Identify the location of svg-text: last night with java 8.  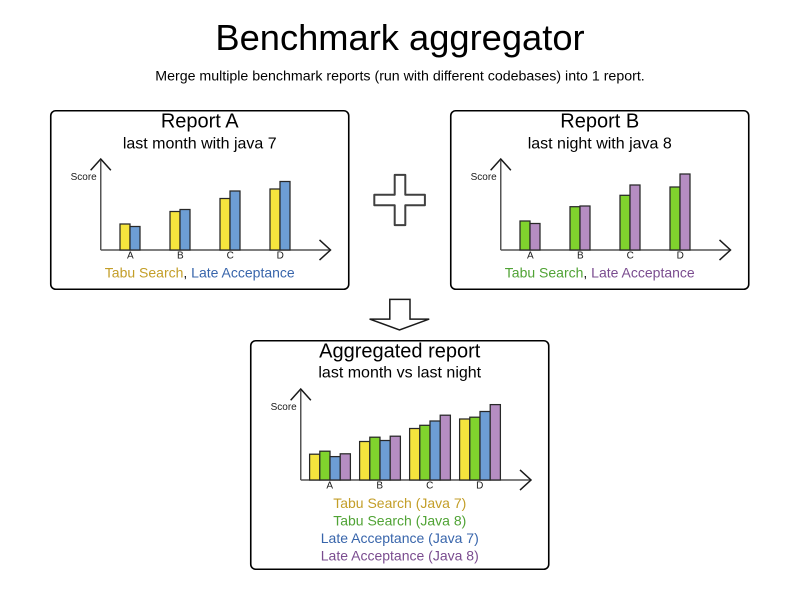
(600, 144).